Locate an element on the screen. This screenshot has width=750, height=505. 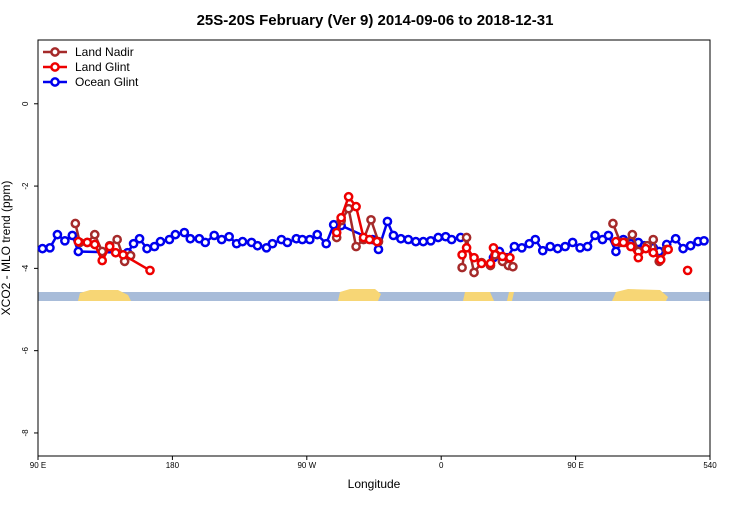
x-tick-label: 180 is located at coordinates (173, 465).